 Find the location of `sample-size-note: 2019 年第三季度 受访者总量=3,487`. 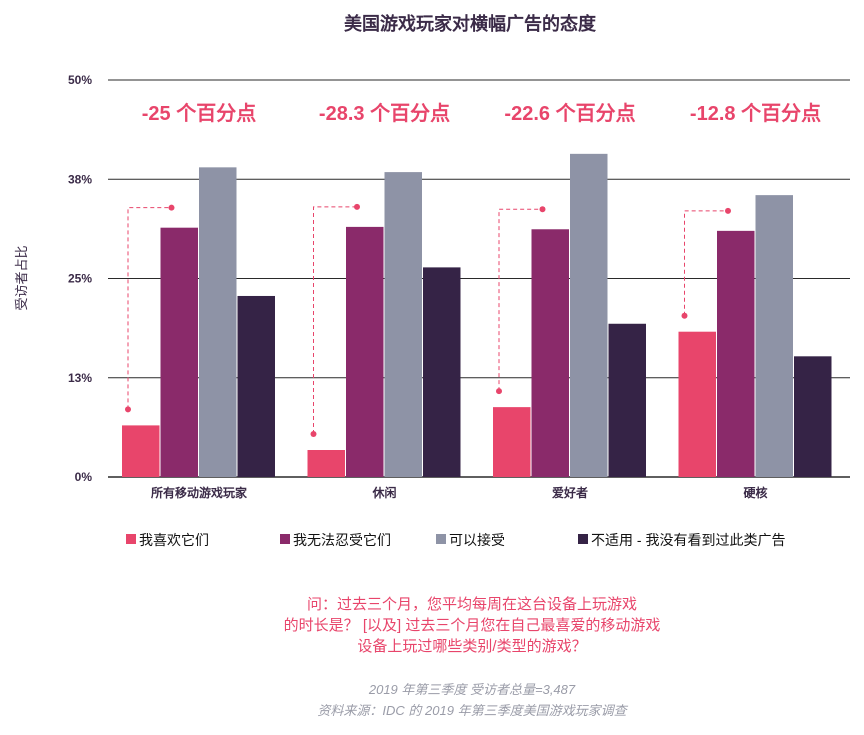

sample-size-note: 2019 年第三季度 受访者总量=3,487 is located at coordinates (472, 689).